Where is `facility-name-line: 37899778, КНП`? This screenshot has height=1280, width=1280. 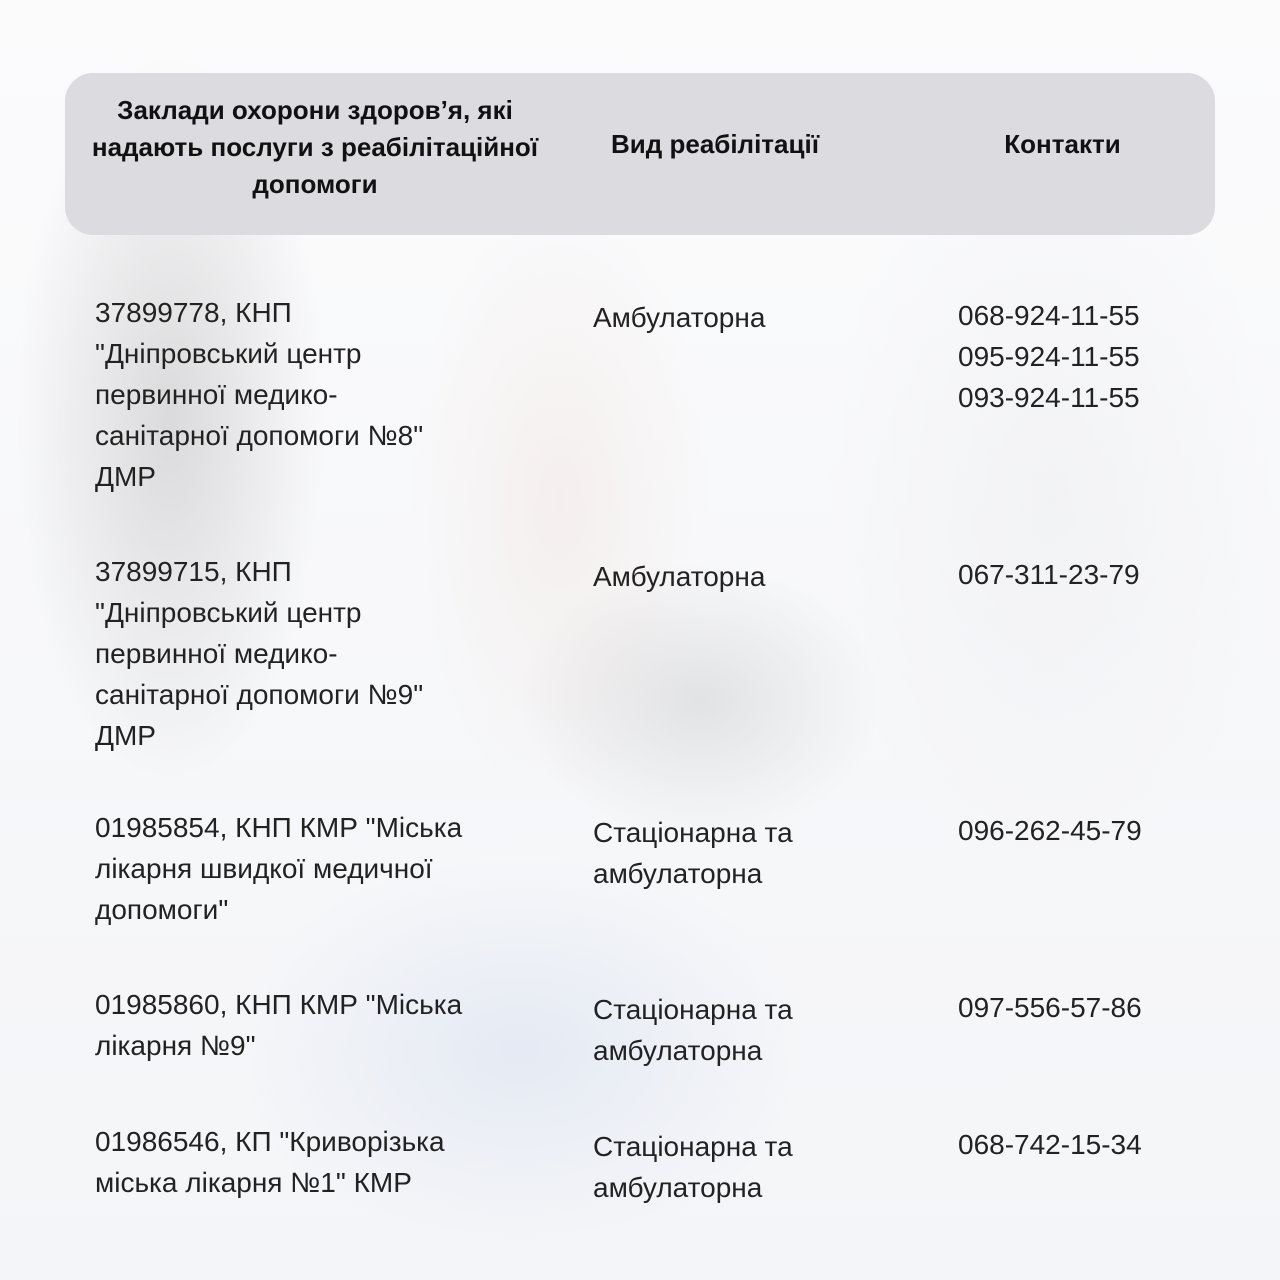
facility-name-line: 37899778, КНП is located at coordinates (193, 312).